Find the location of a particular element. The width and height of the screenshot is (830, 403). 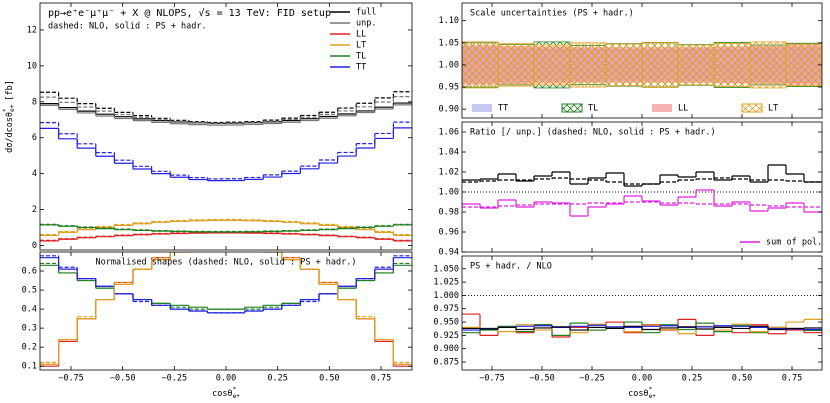

y-tick-label: 1.050 is located at coordinates (446, 269).